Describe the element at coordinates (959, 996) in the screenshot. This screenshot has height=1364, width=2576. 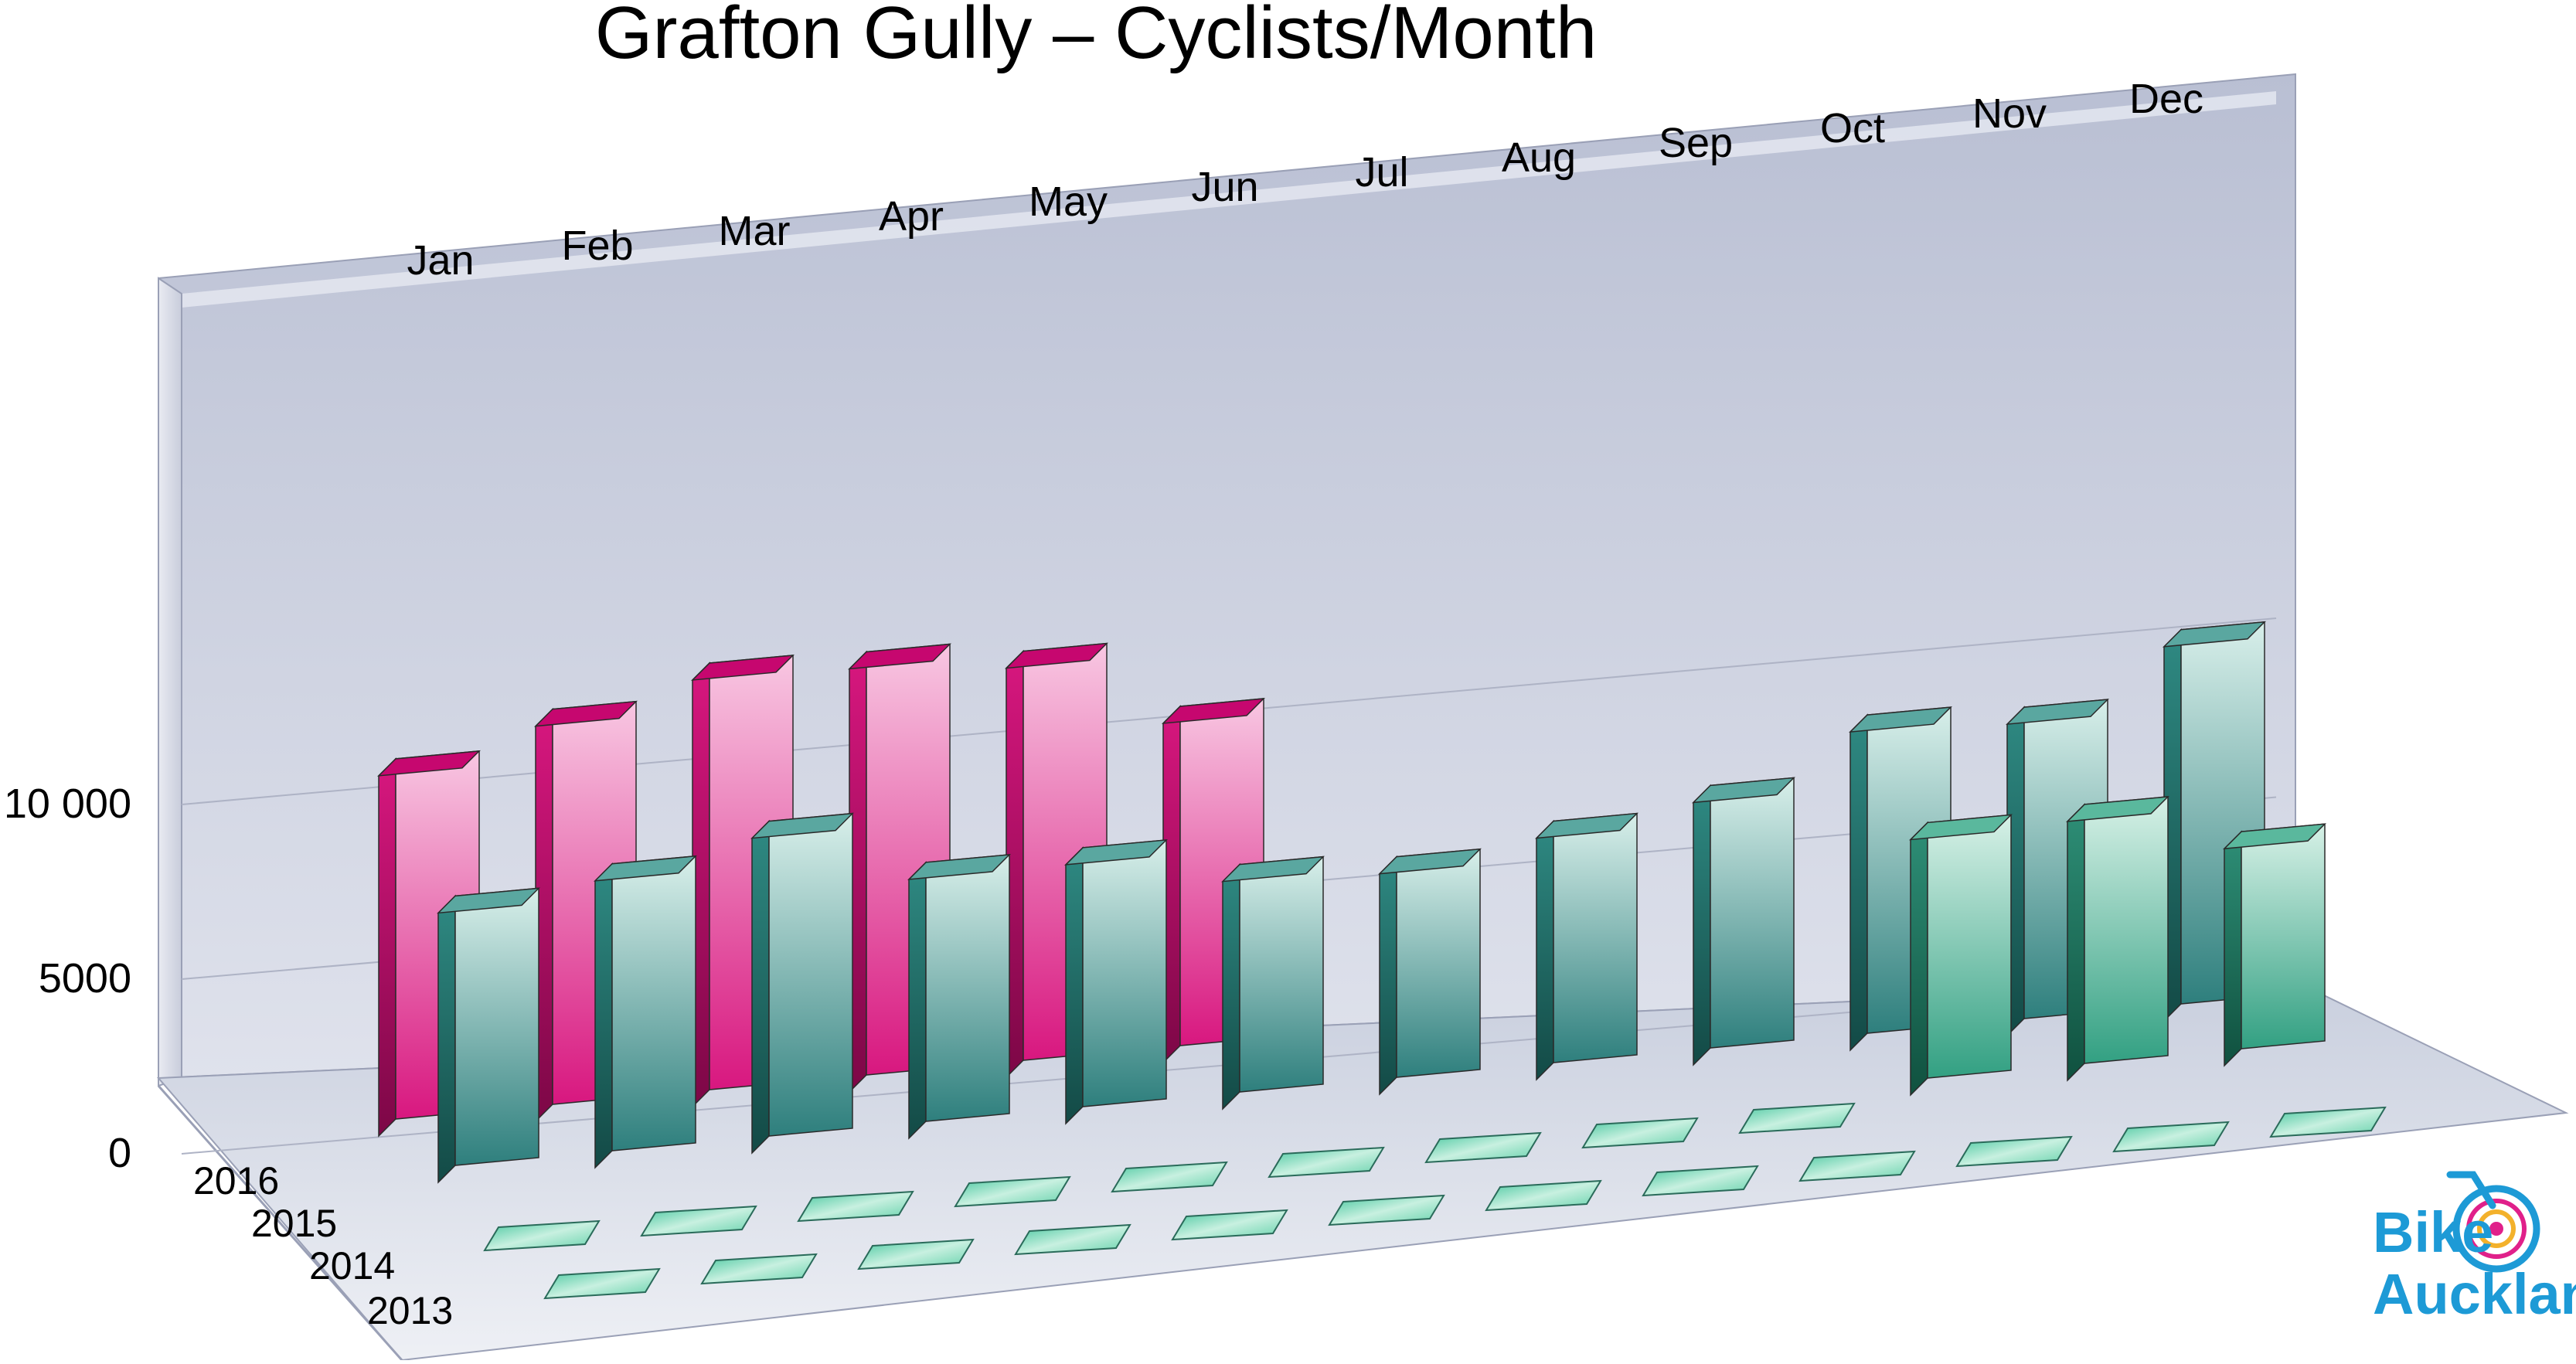
I see `bar-2015-Apr` at that location.